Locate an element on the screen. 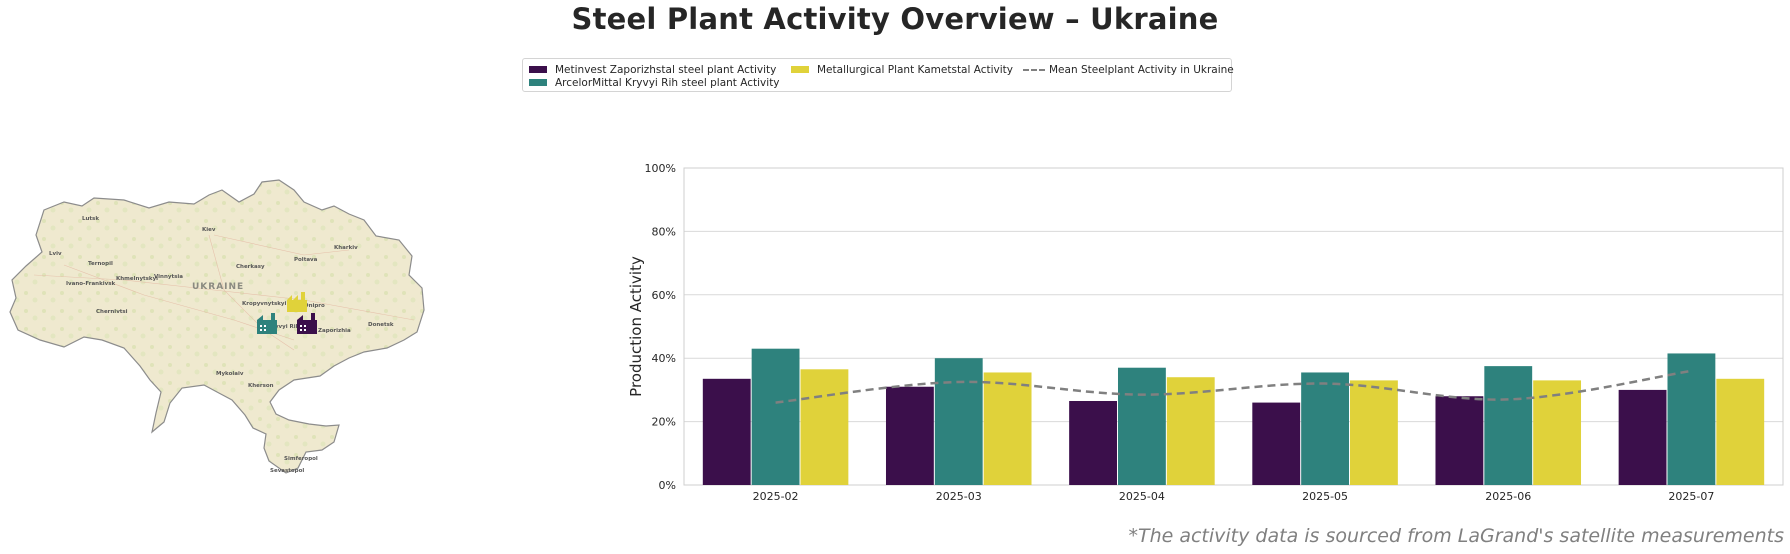 The image size is (1790, 554). legend-label-kametstal: Metallurgical Plant Kametstal Activity is located at coordinates (915, 70).